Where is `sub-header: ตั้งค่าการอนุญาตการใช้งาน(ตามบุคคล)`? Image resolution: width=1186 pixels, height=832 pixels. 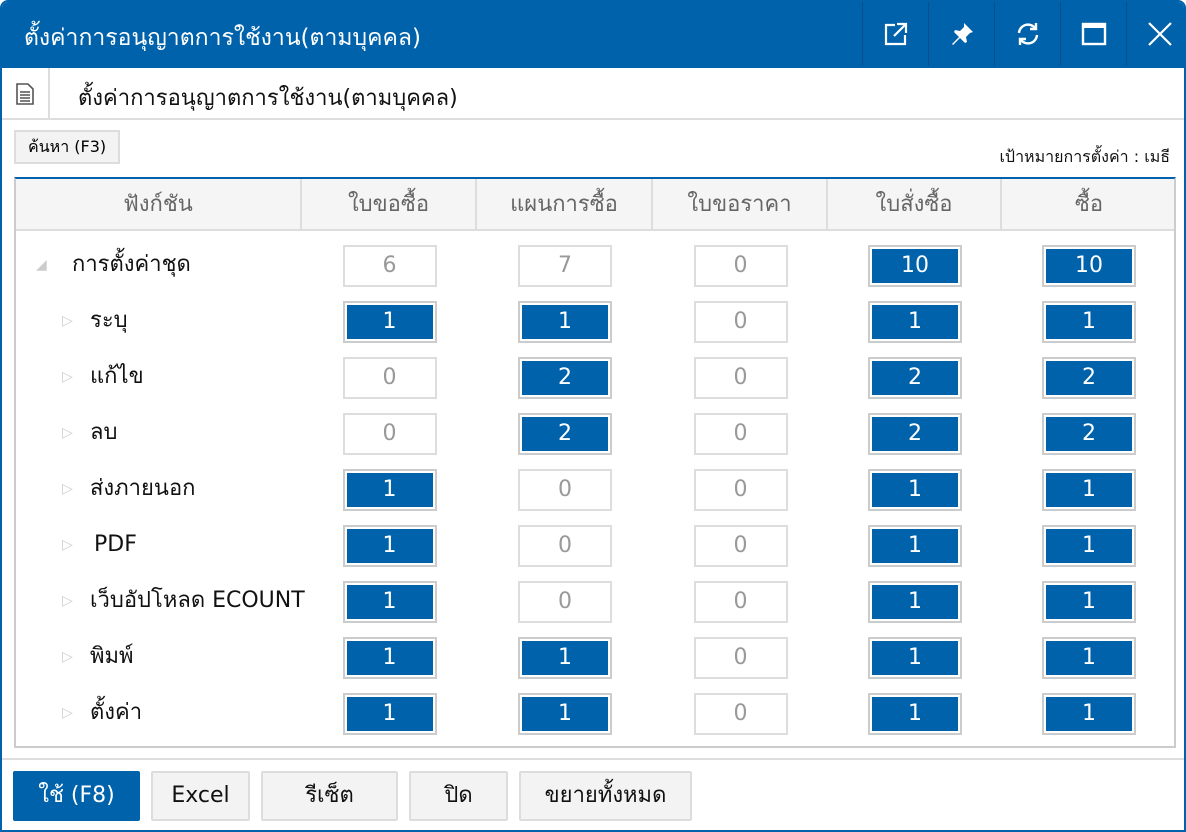
sub-header: ตั้งค่าการอนุญาตการใช้งาน(ตามบุคคล) is located at coordinates (593, 94).